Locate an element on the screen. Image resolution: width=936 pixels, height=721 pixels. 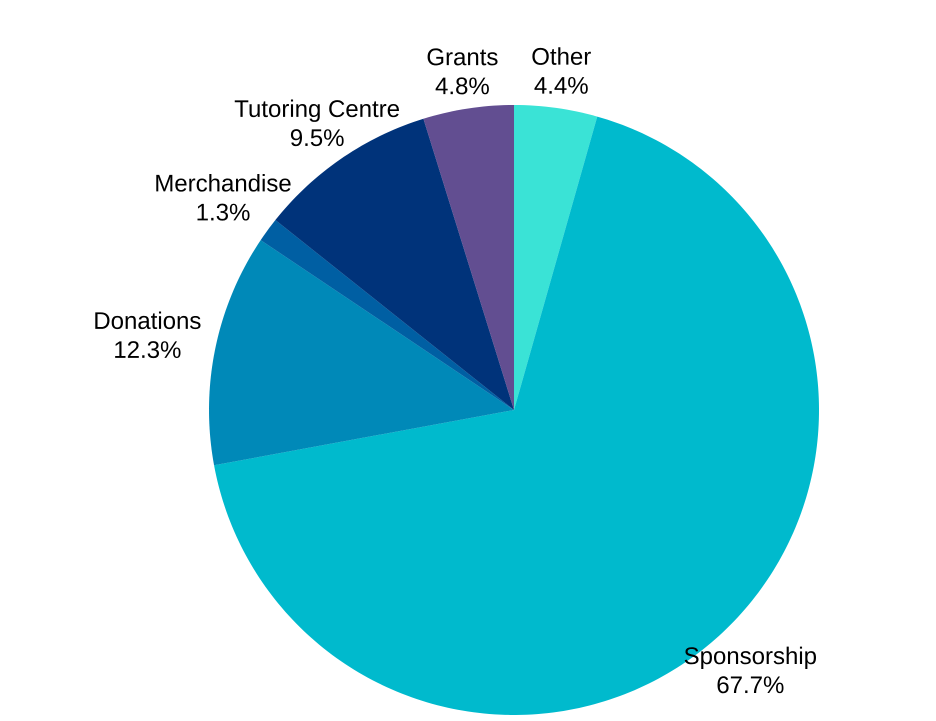
data-label: 4.4% is located at coordinates (561, 85).